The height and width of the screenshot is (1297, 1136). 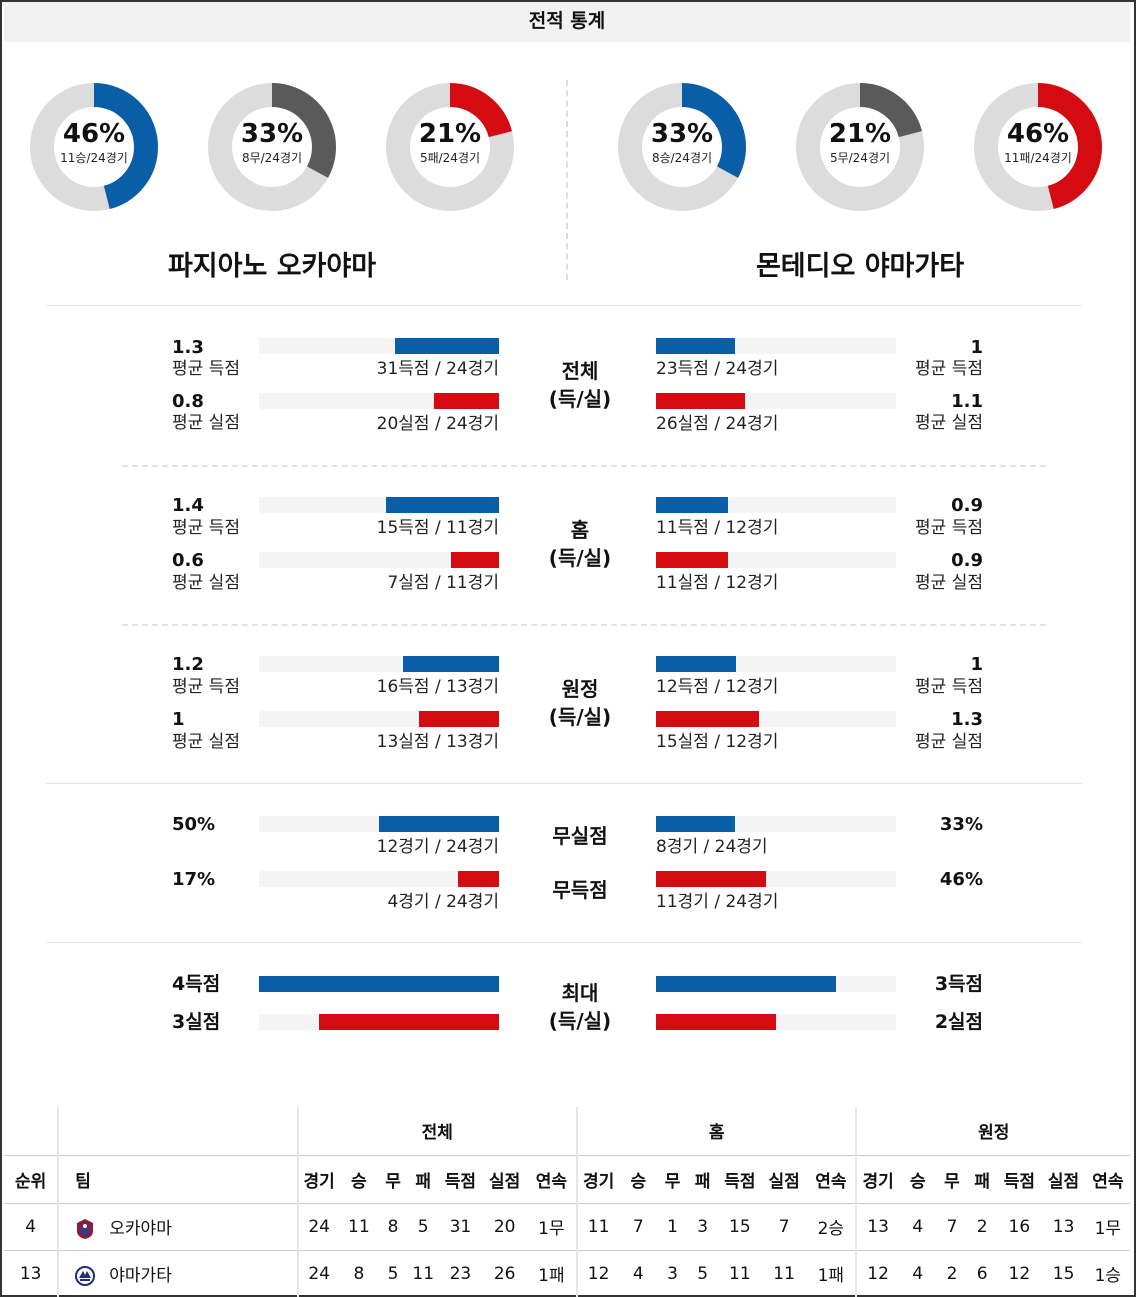 What do you see at coordinates (206, 423) in the screenshot?
I see `home-avg-conceded-label: 평균 실점` at bounding box center [206, 423].